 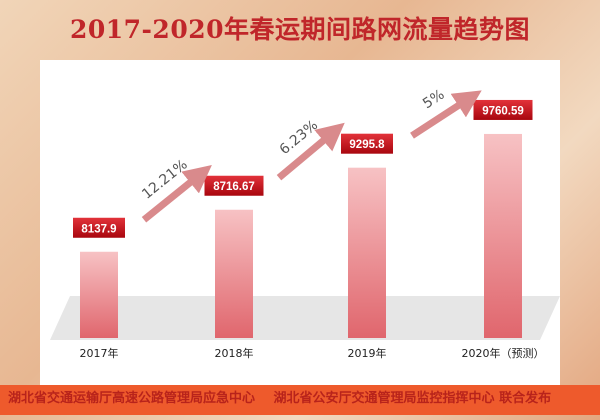 I want to click on growth-label-2: 5%, so click(x=433, y=100).